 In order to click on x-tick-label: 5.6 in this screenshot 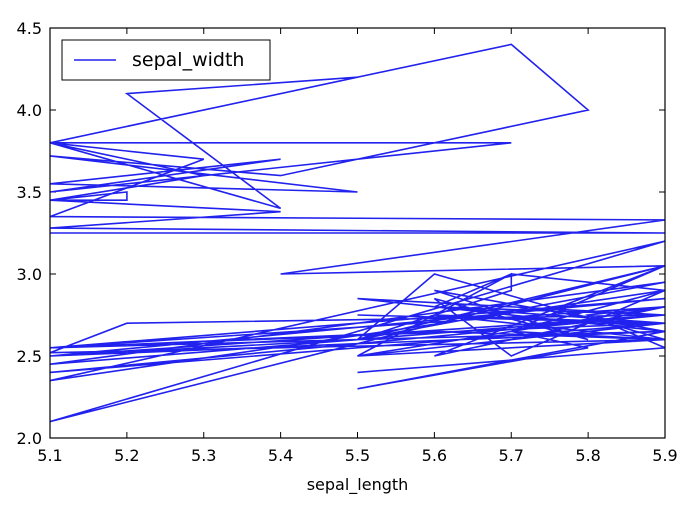, I will do `click(434, 455)`.